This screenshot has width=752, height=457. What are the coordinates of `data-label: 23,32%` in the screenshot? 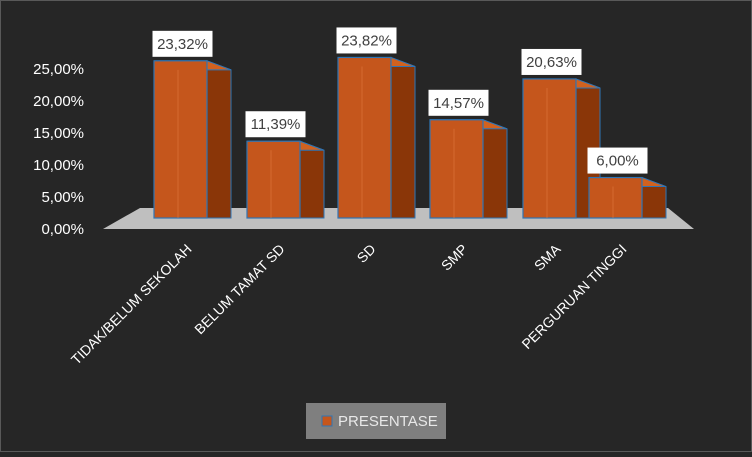 It's located at (182, 43).